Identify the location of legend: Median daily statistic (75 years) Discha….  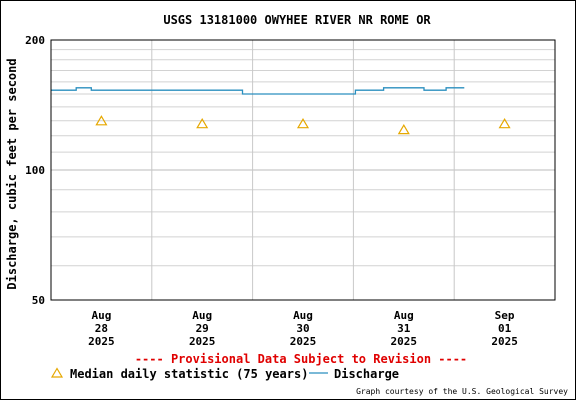
(224, 374).